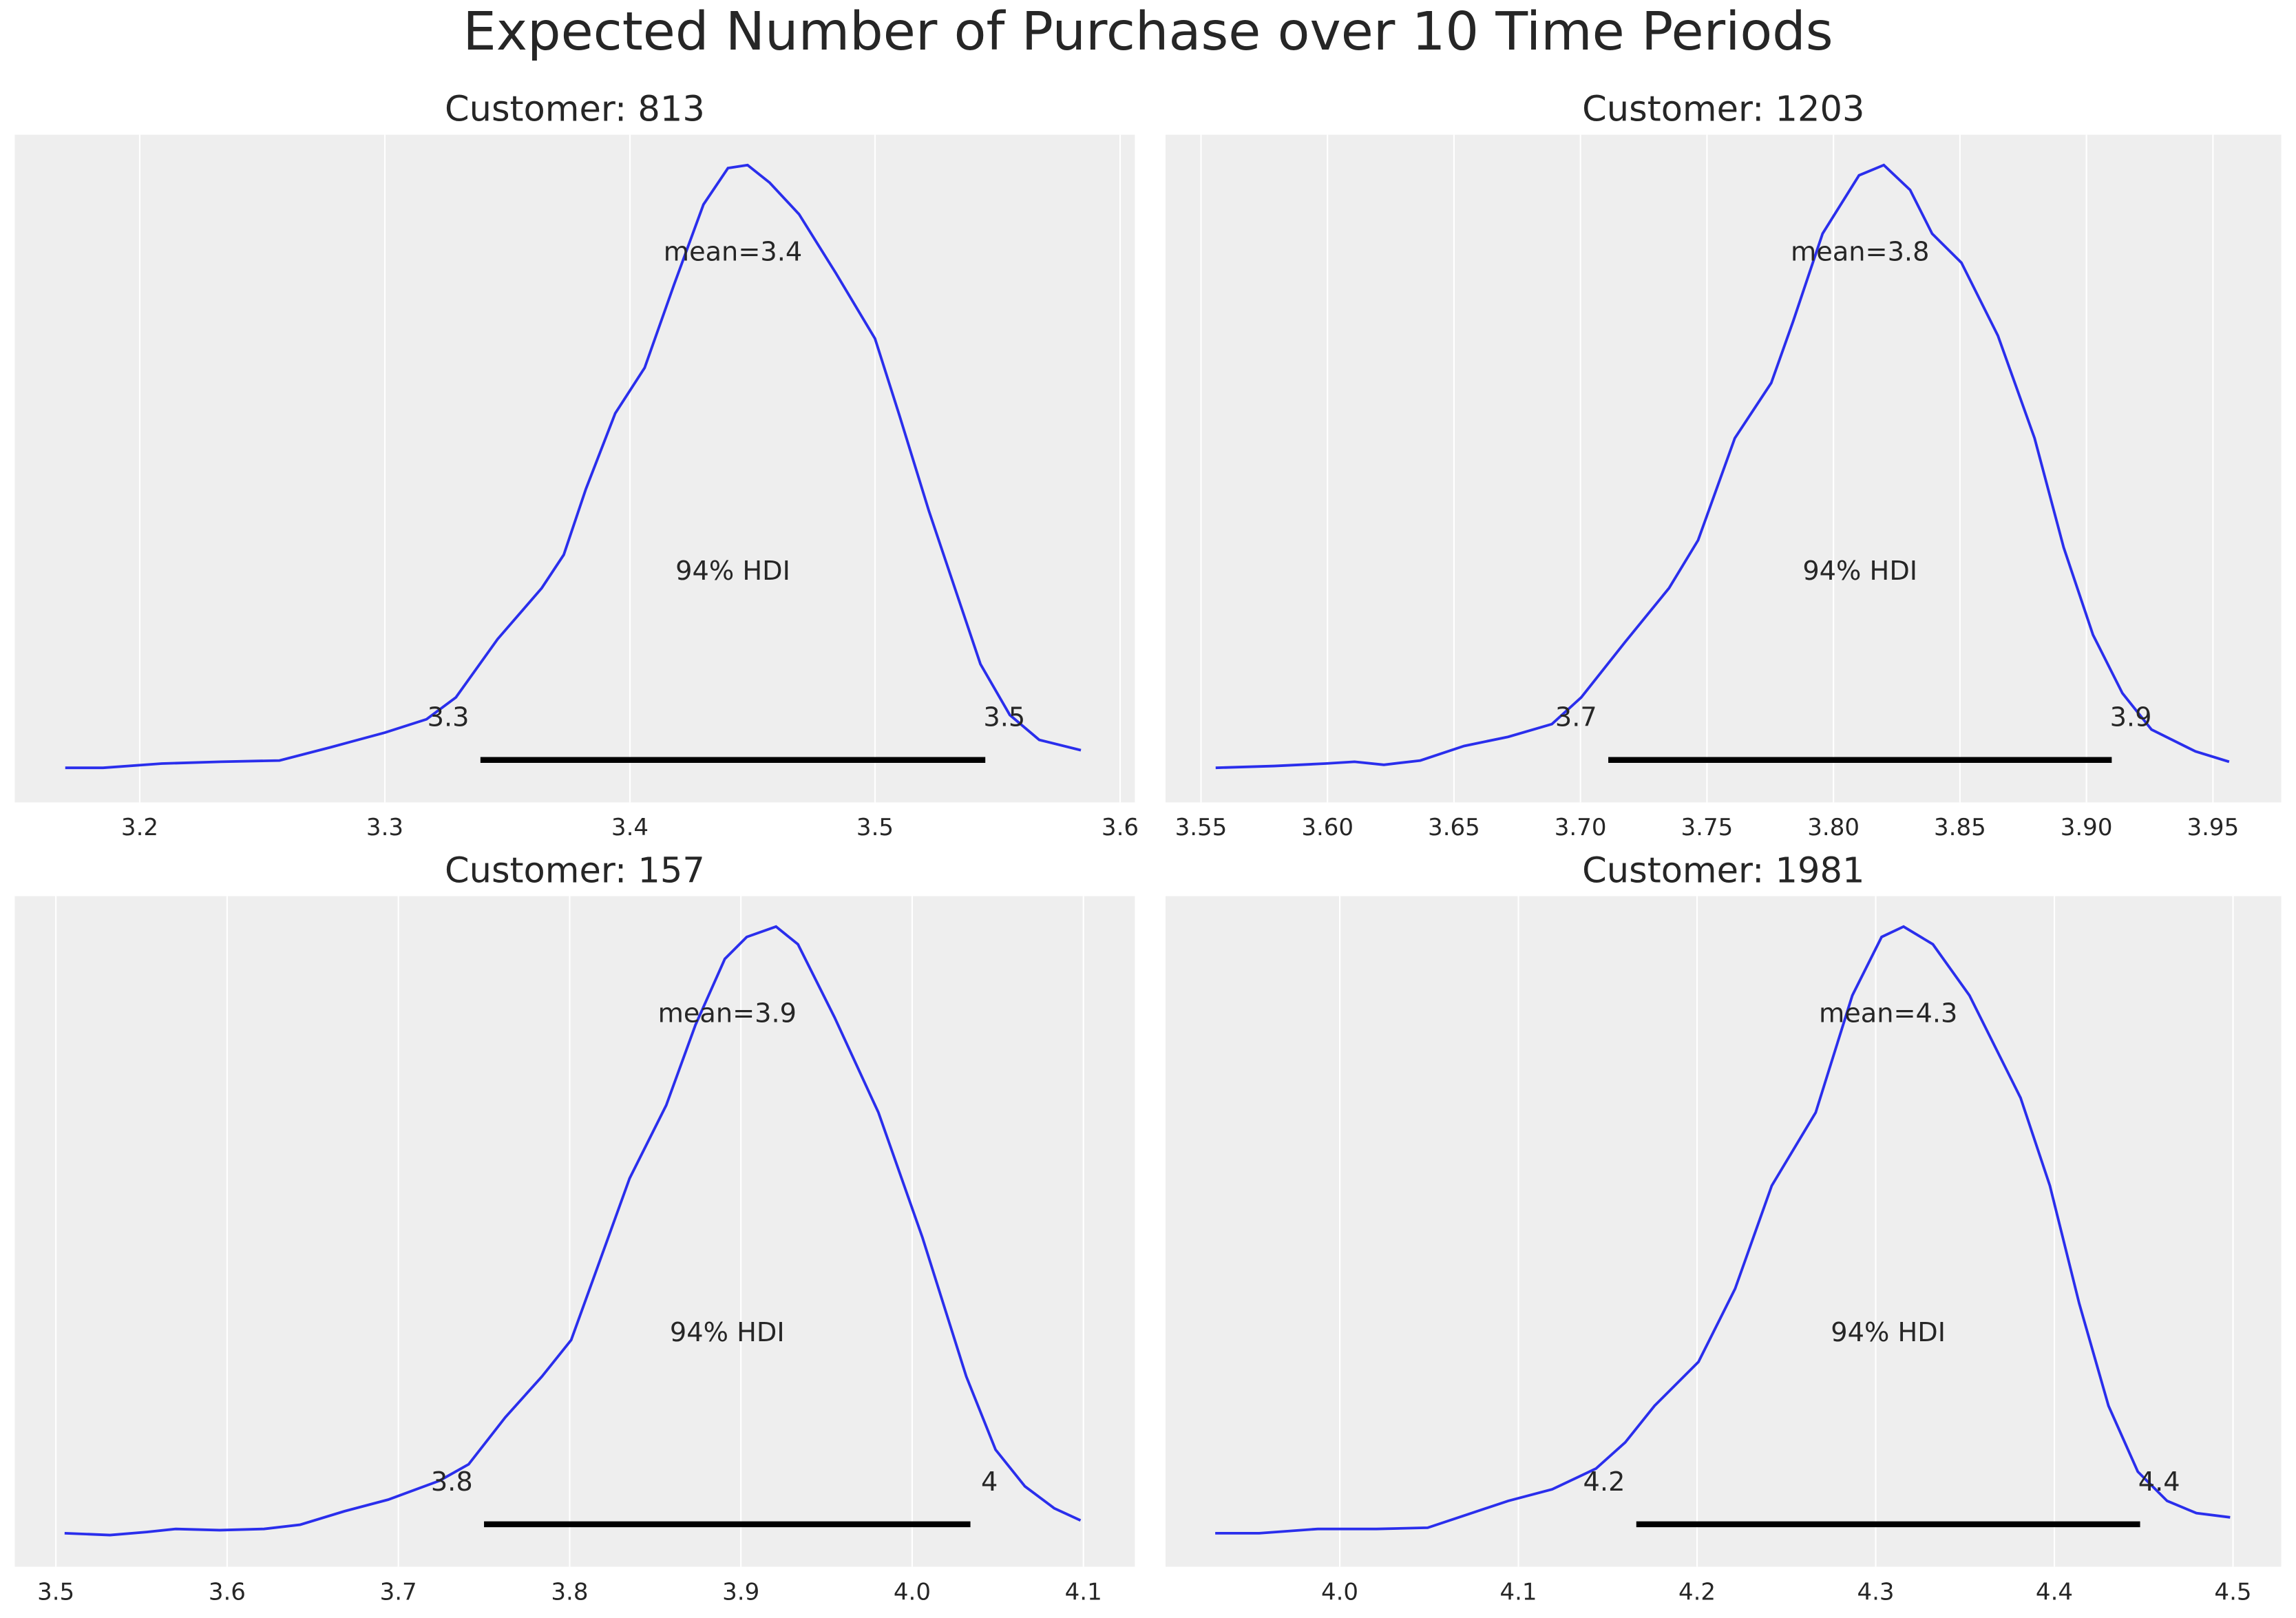 This screenshot has width=2296, height=1618. What do you see at coordinates (1860, 251) in the screenshot?
I see `mean-label: mean=3.8` at bounding box center [1860, 251].